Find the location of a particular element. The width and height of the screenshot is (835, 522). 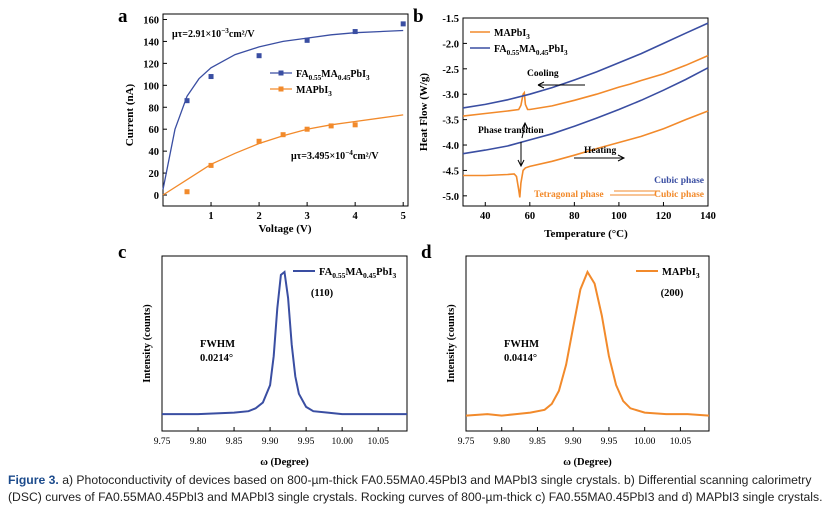

x-tick-label-b: 140 is located at coordinates (708, 216).